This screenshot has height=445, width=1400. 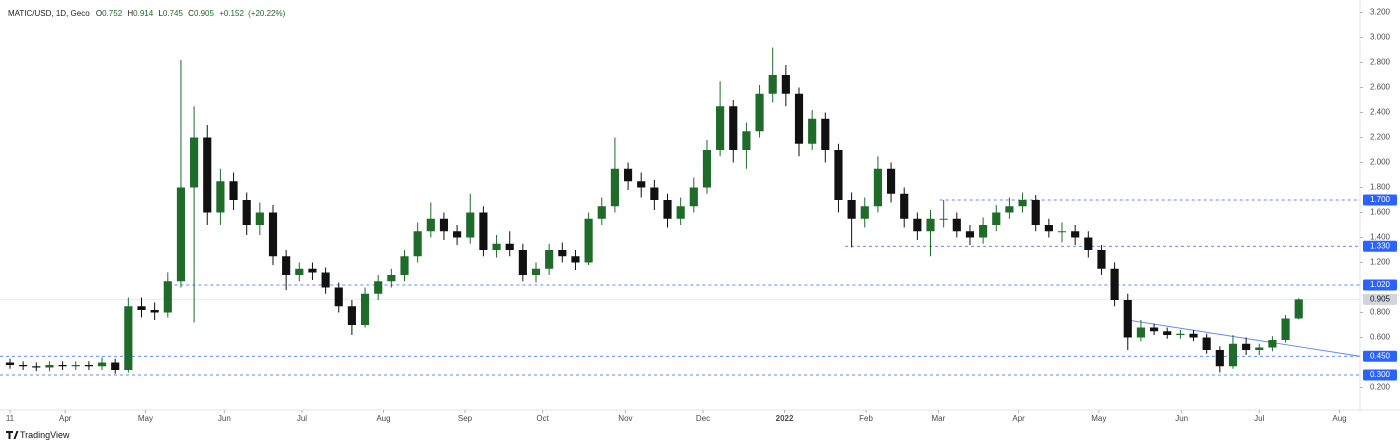 What do you see at coordinates (160, 13) in the screenshot?
I see `low-label: L` at bounding box center [160, 13].